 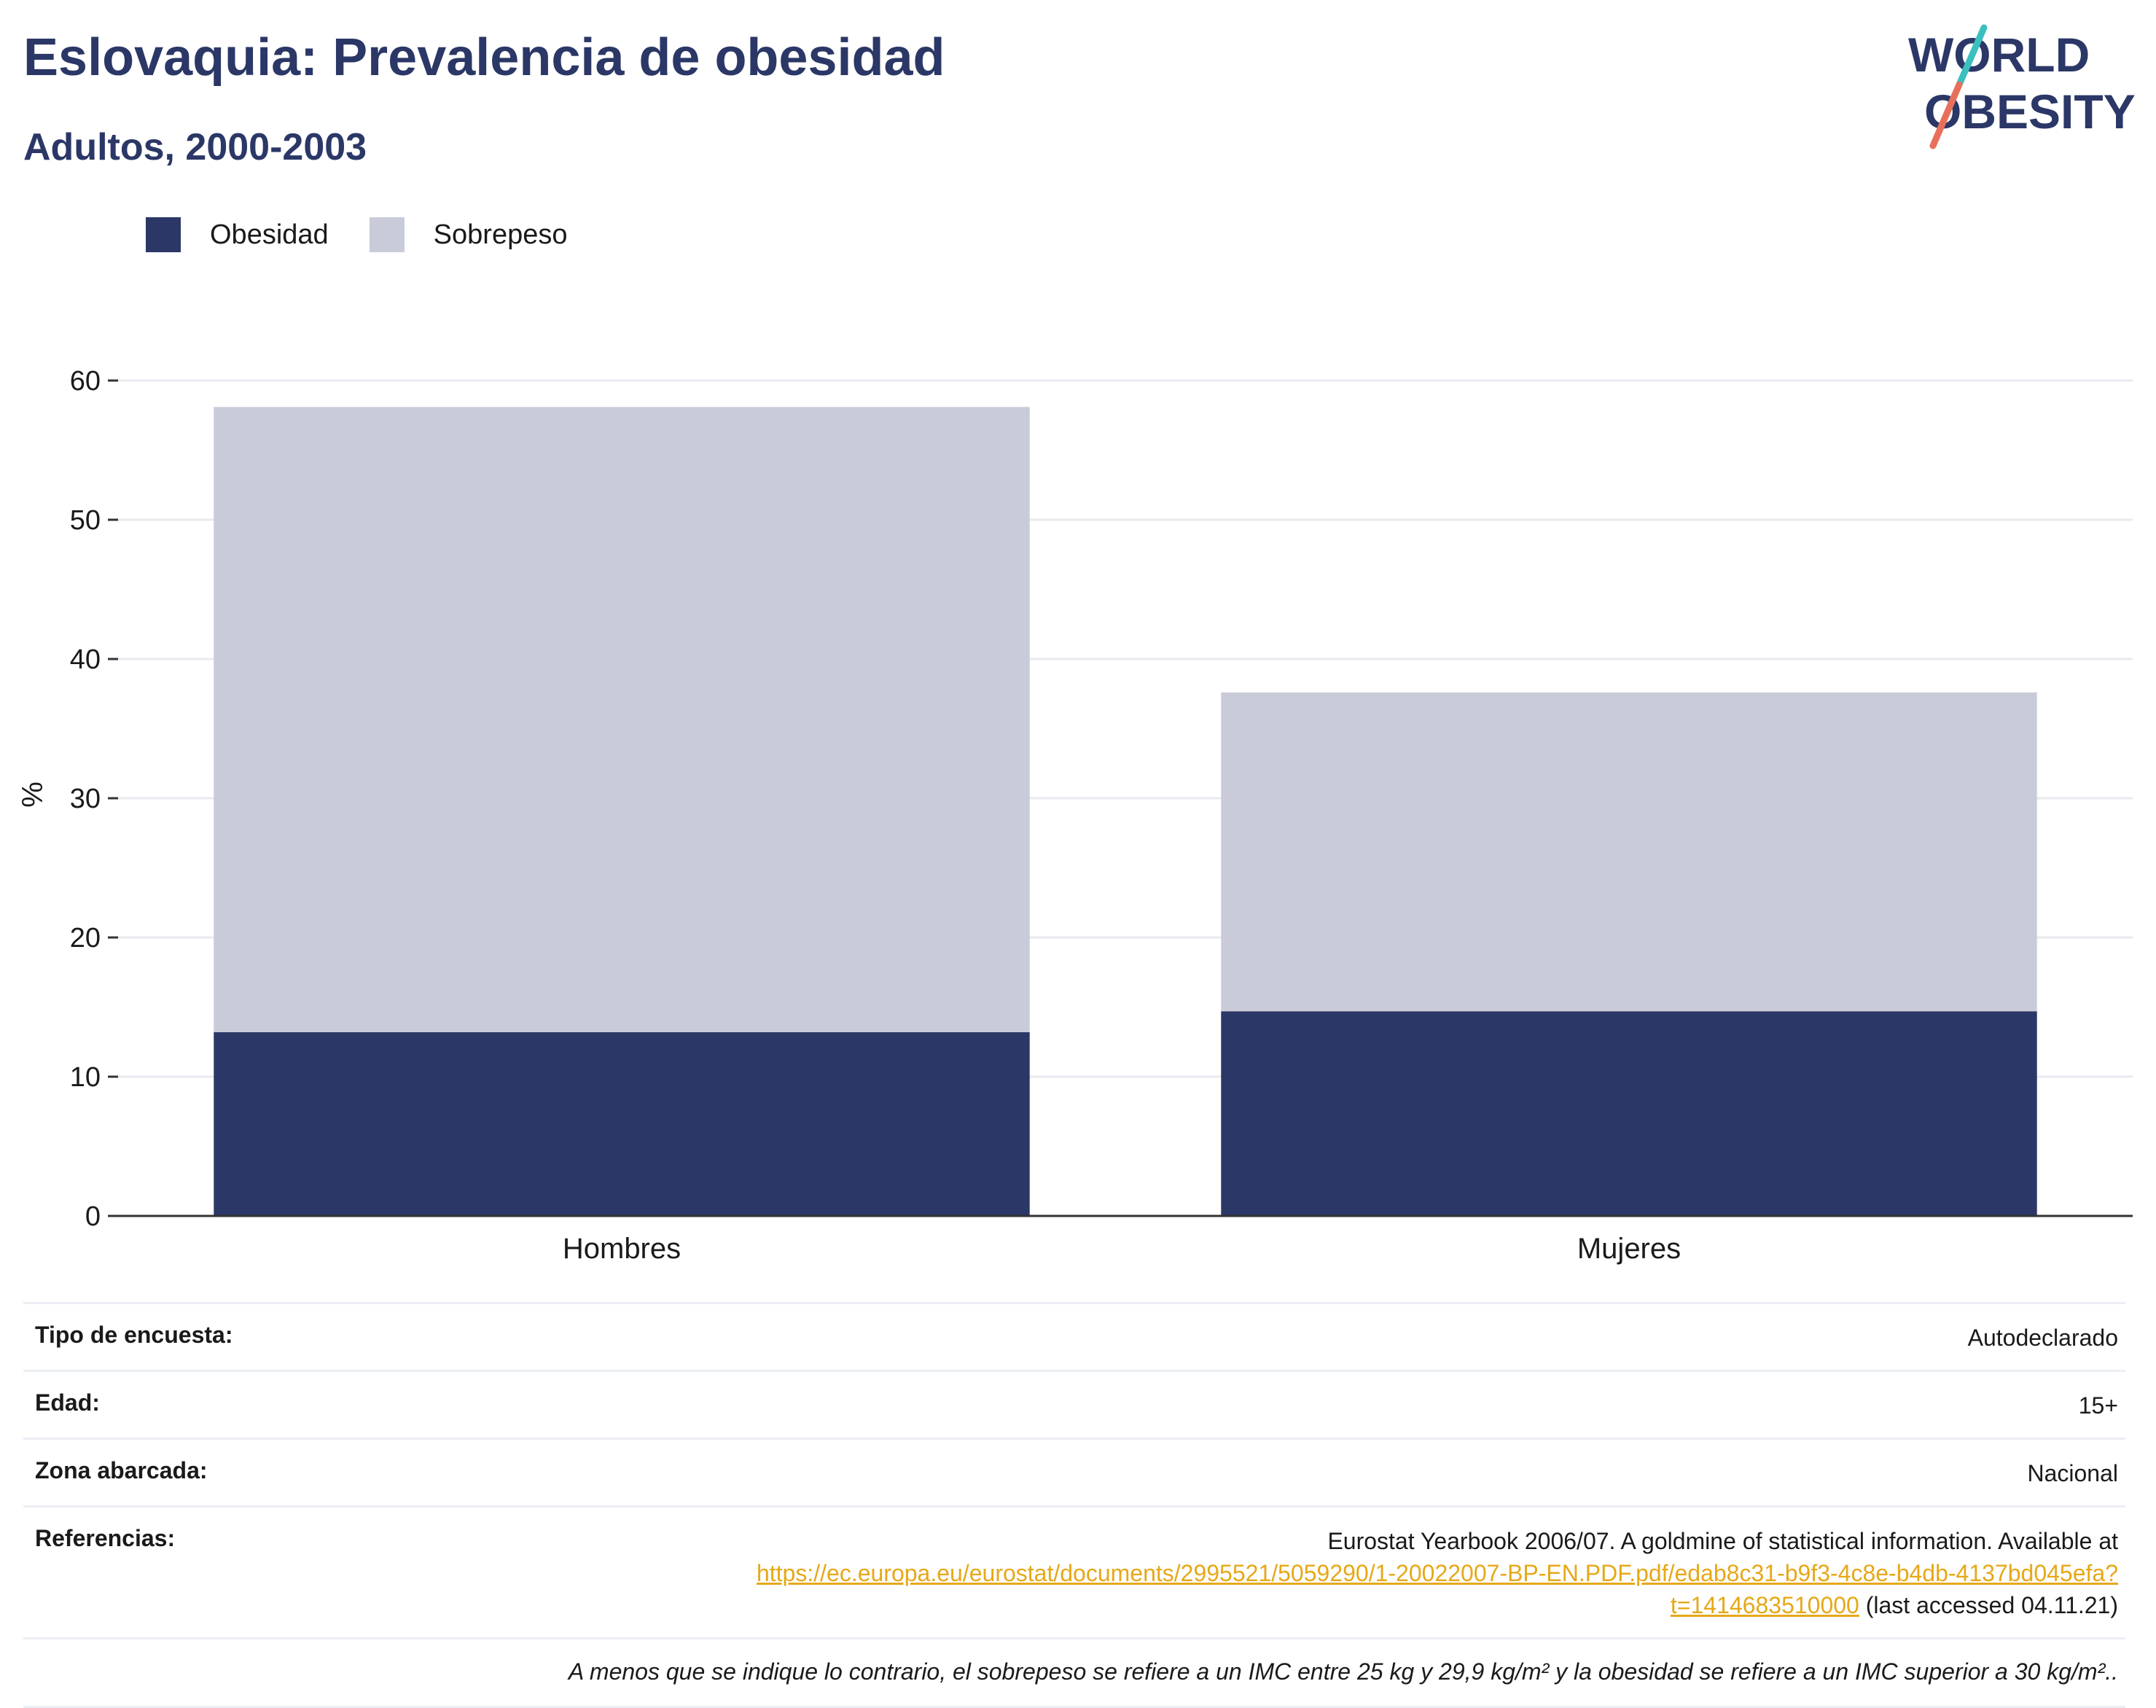 I want to click on info-row-survey: Tipo de encuesta: Autodeclarado, so click(x=1074, y=1336).